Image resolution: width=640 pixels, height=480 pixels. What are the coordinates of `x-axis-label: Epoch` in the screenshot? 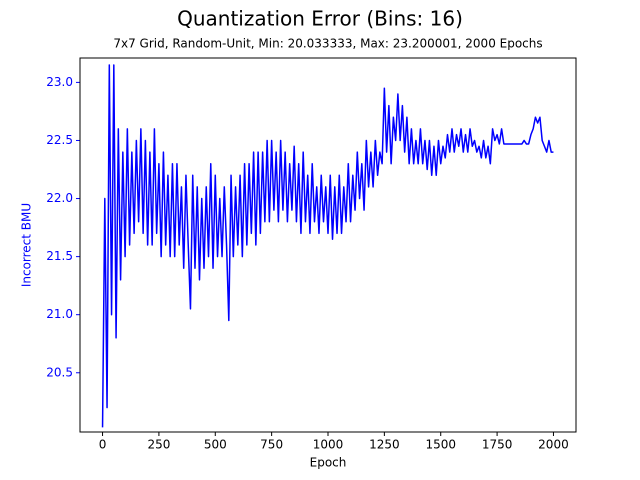 It's located at (328, 463).